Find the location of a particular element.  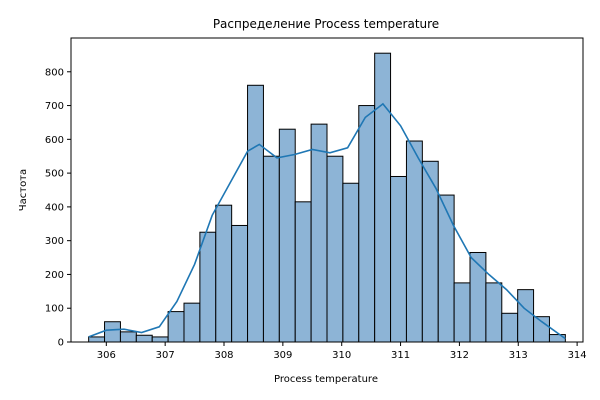

x-tick-label: 307 is located at coordinates (165, 355).